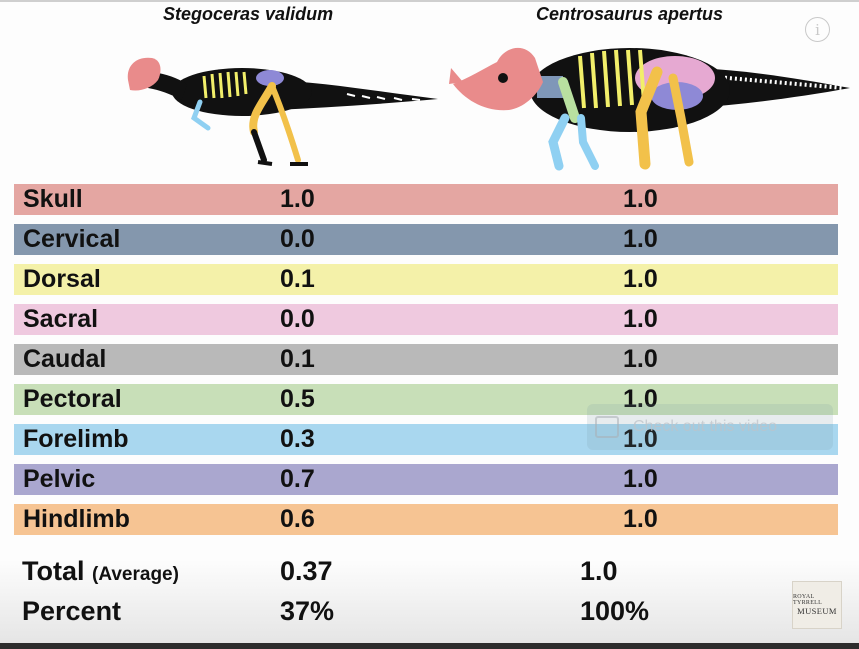 This screenshot has height=649, width=859. I want to click on row-caudal: Caudal 0.1 1.0, so click(426, 359).